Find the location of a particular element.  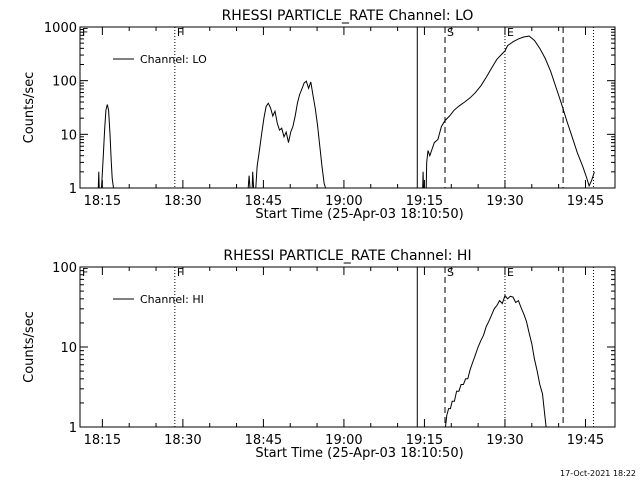

lo-y-tick-label-2: 100 is located at coordinates (64, 82).